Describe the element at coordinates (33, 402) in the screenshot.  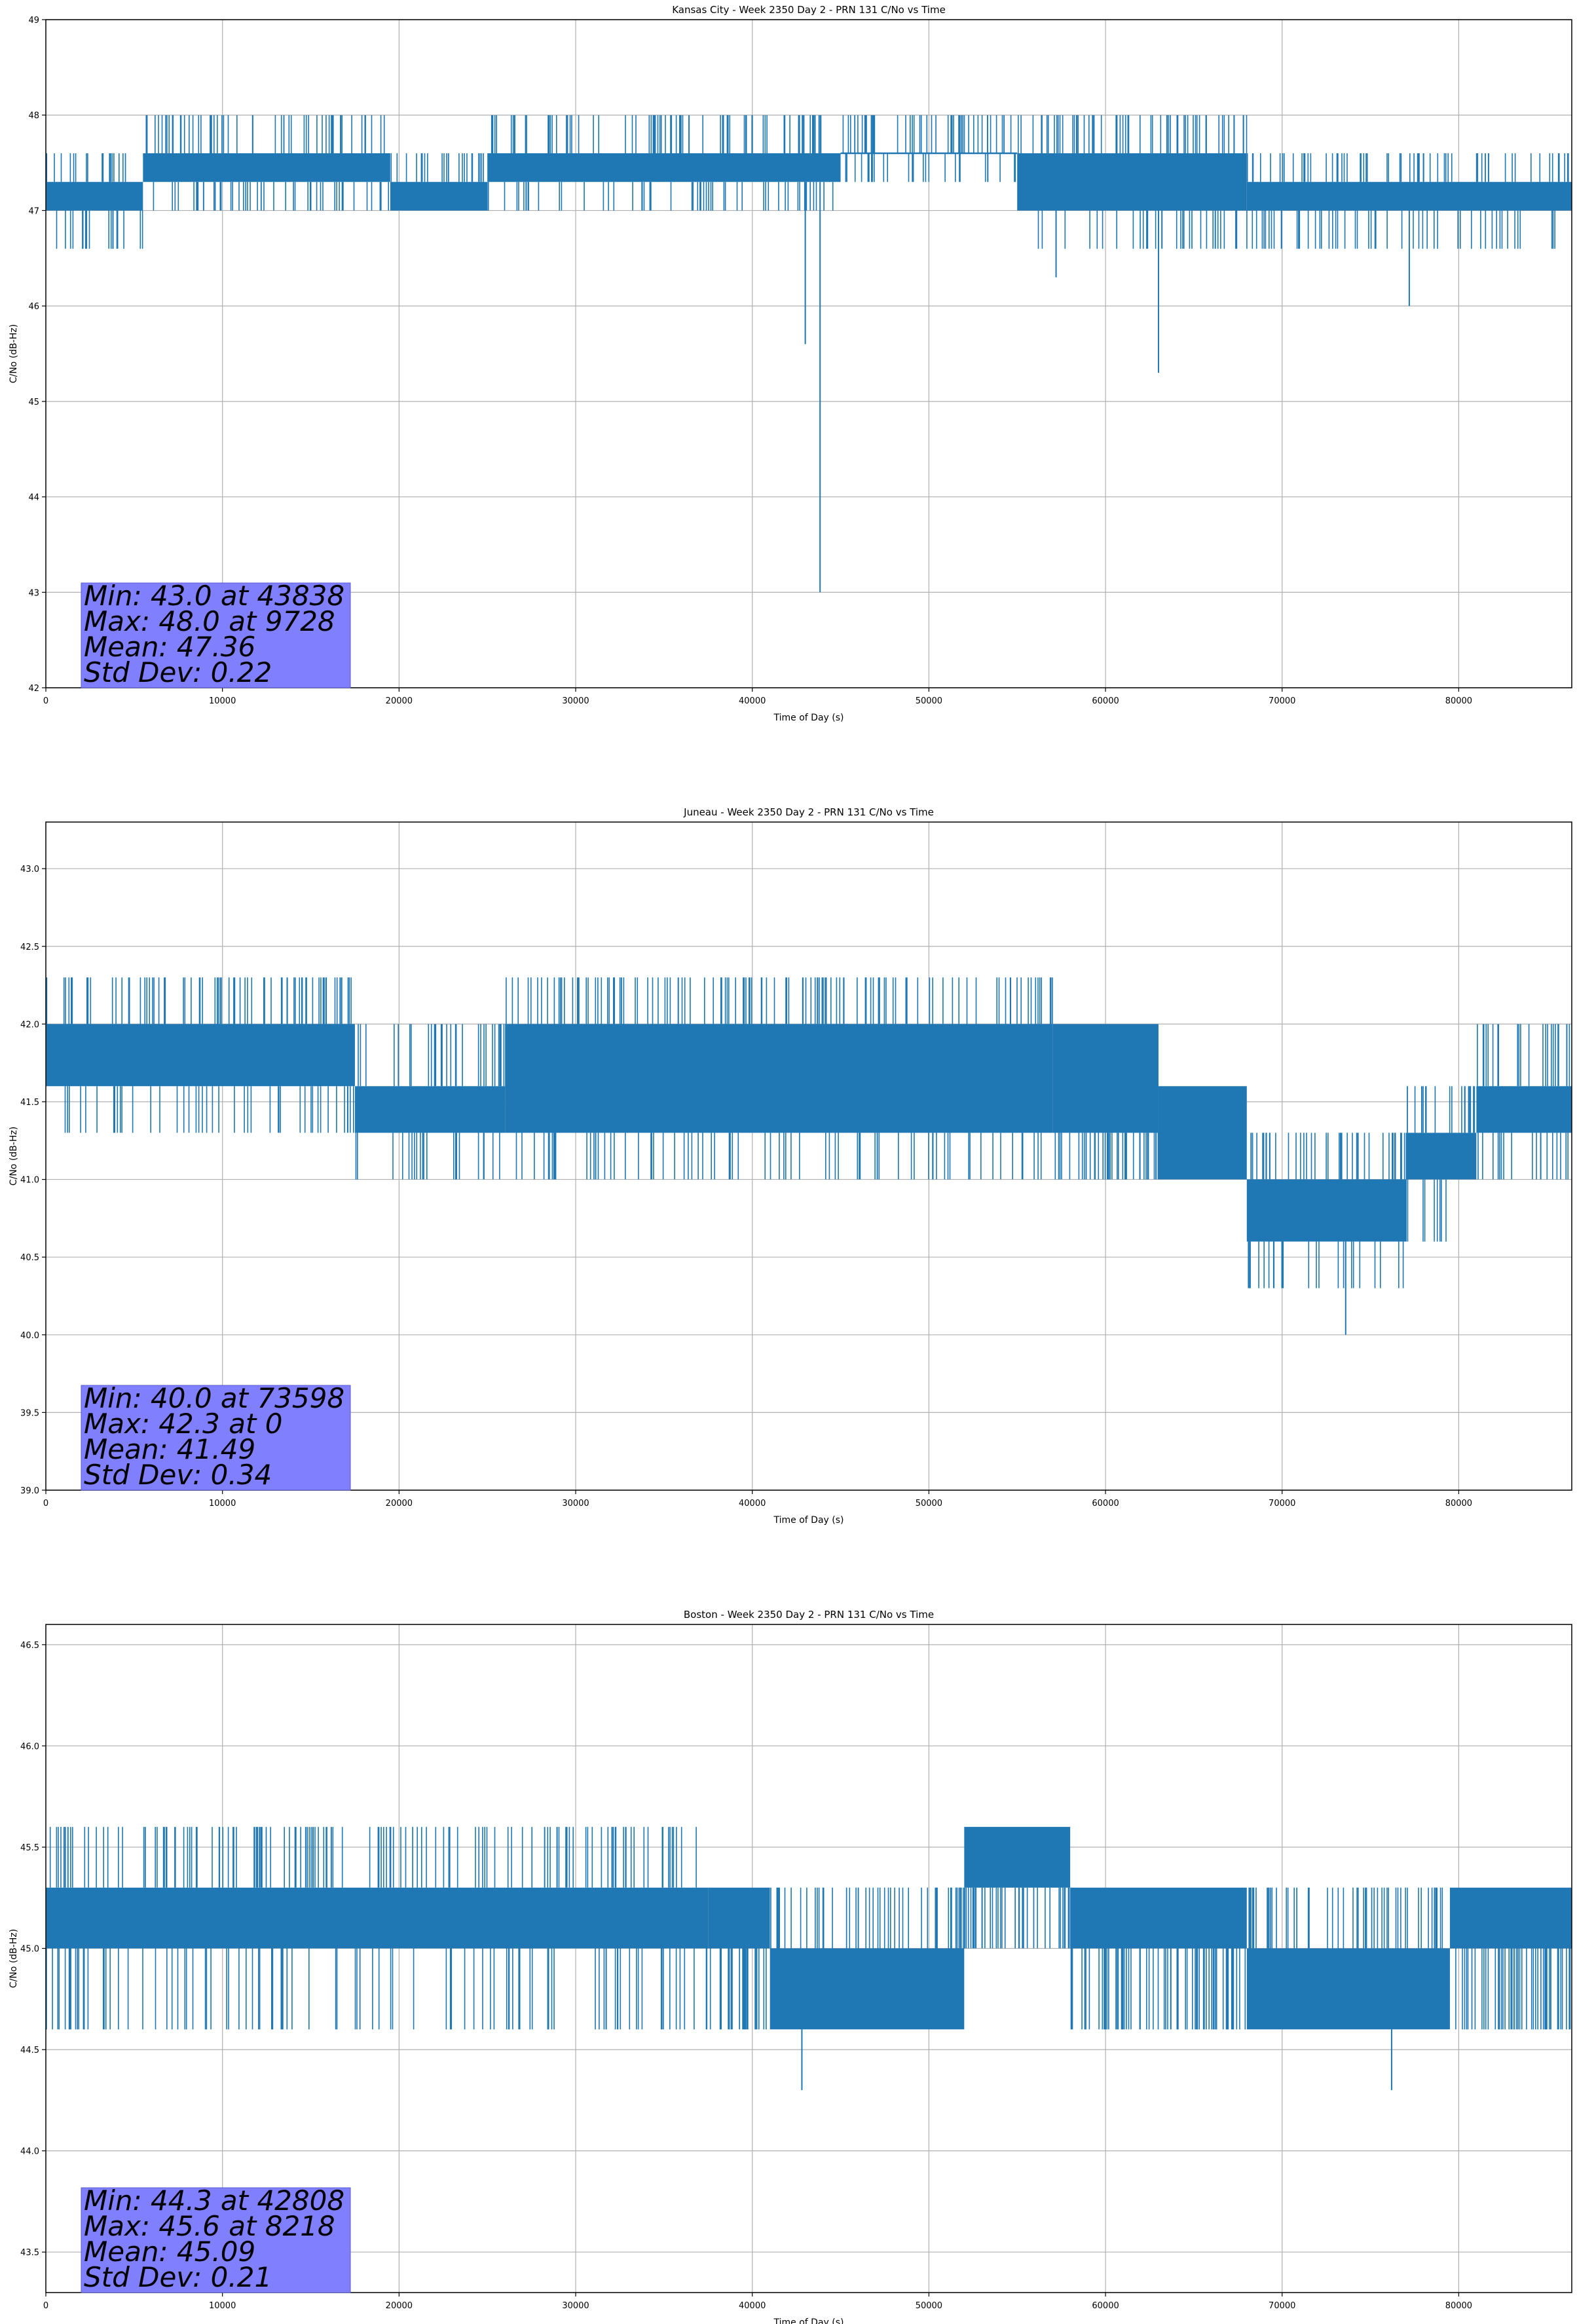
I see `y-tick-label: 45` at that location.